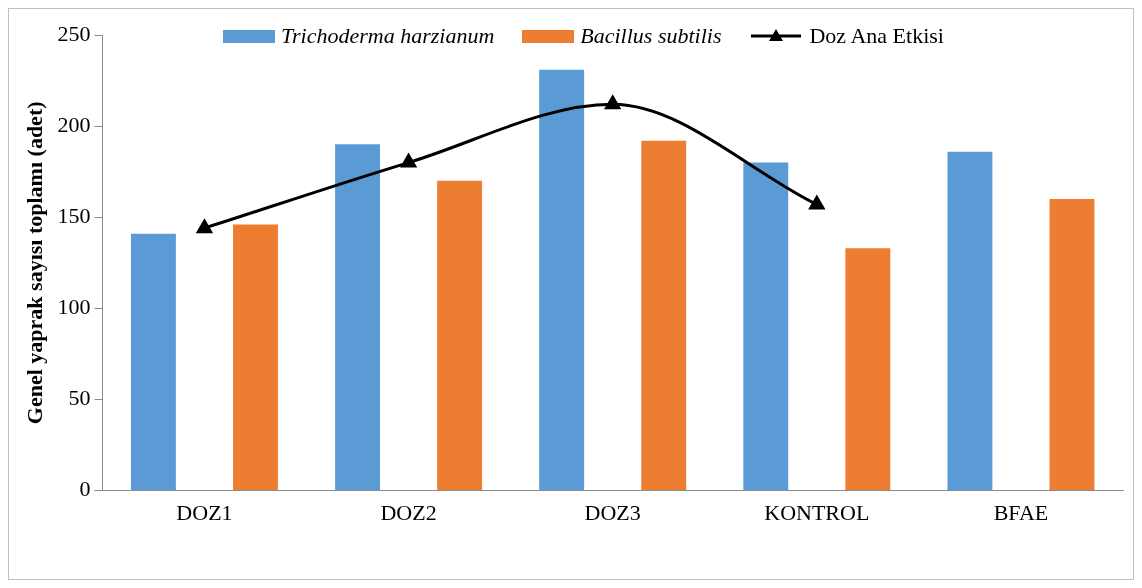 The image size is (1142, 588). What do you see at coordinates (1021, 512) in the screenshot?
I see `x-tick-label: BFAE` at bounding box center [1021, 512].